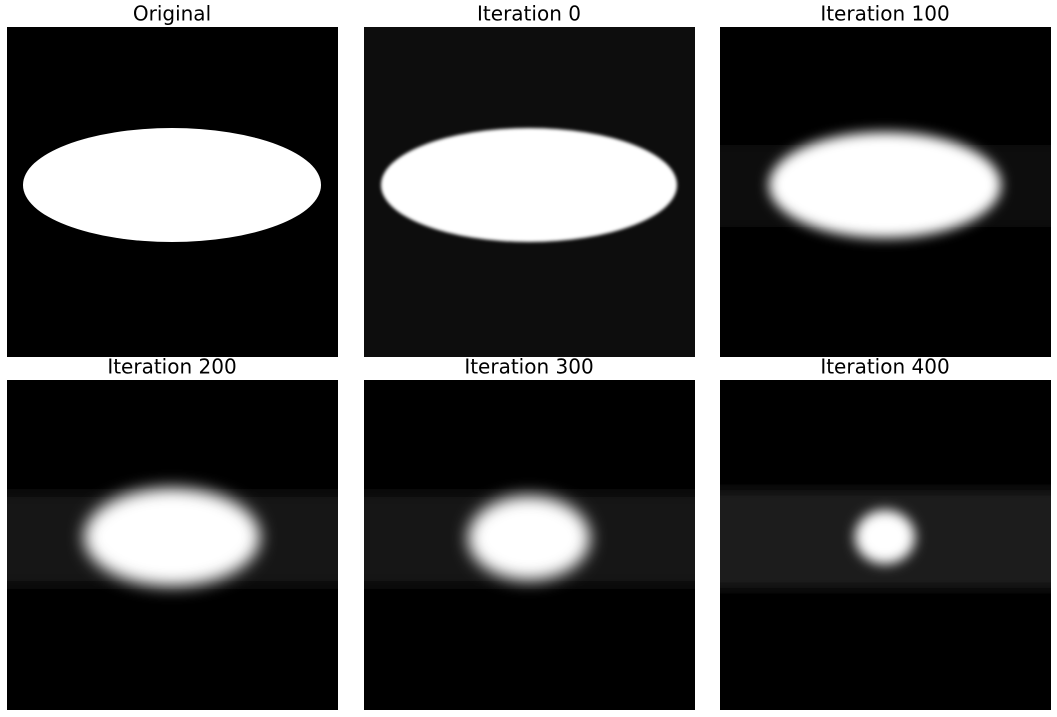  What do you see at coordinates (171, 367) in the screenshot?
I see `panel-title: Iteration 200` at bounding box center [171, 367].